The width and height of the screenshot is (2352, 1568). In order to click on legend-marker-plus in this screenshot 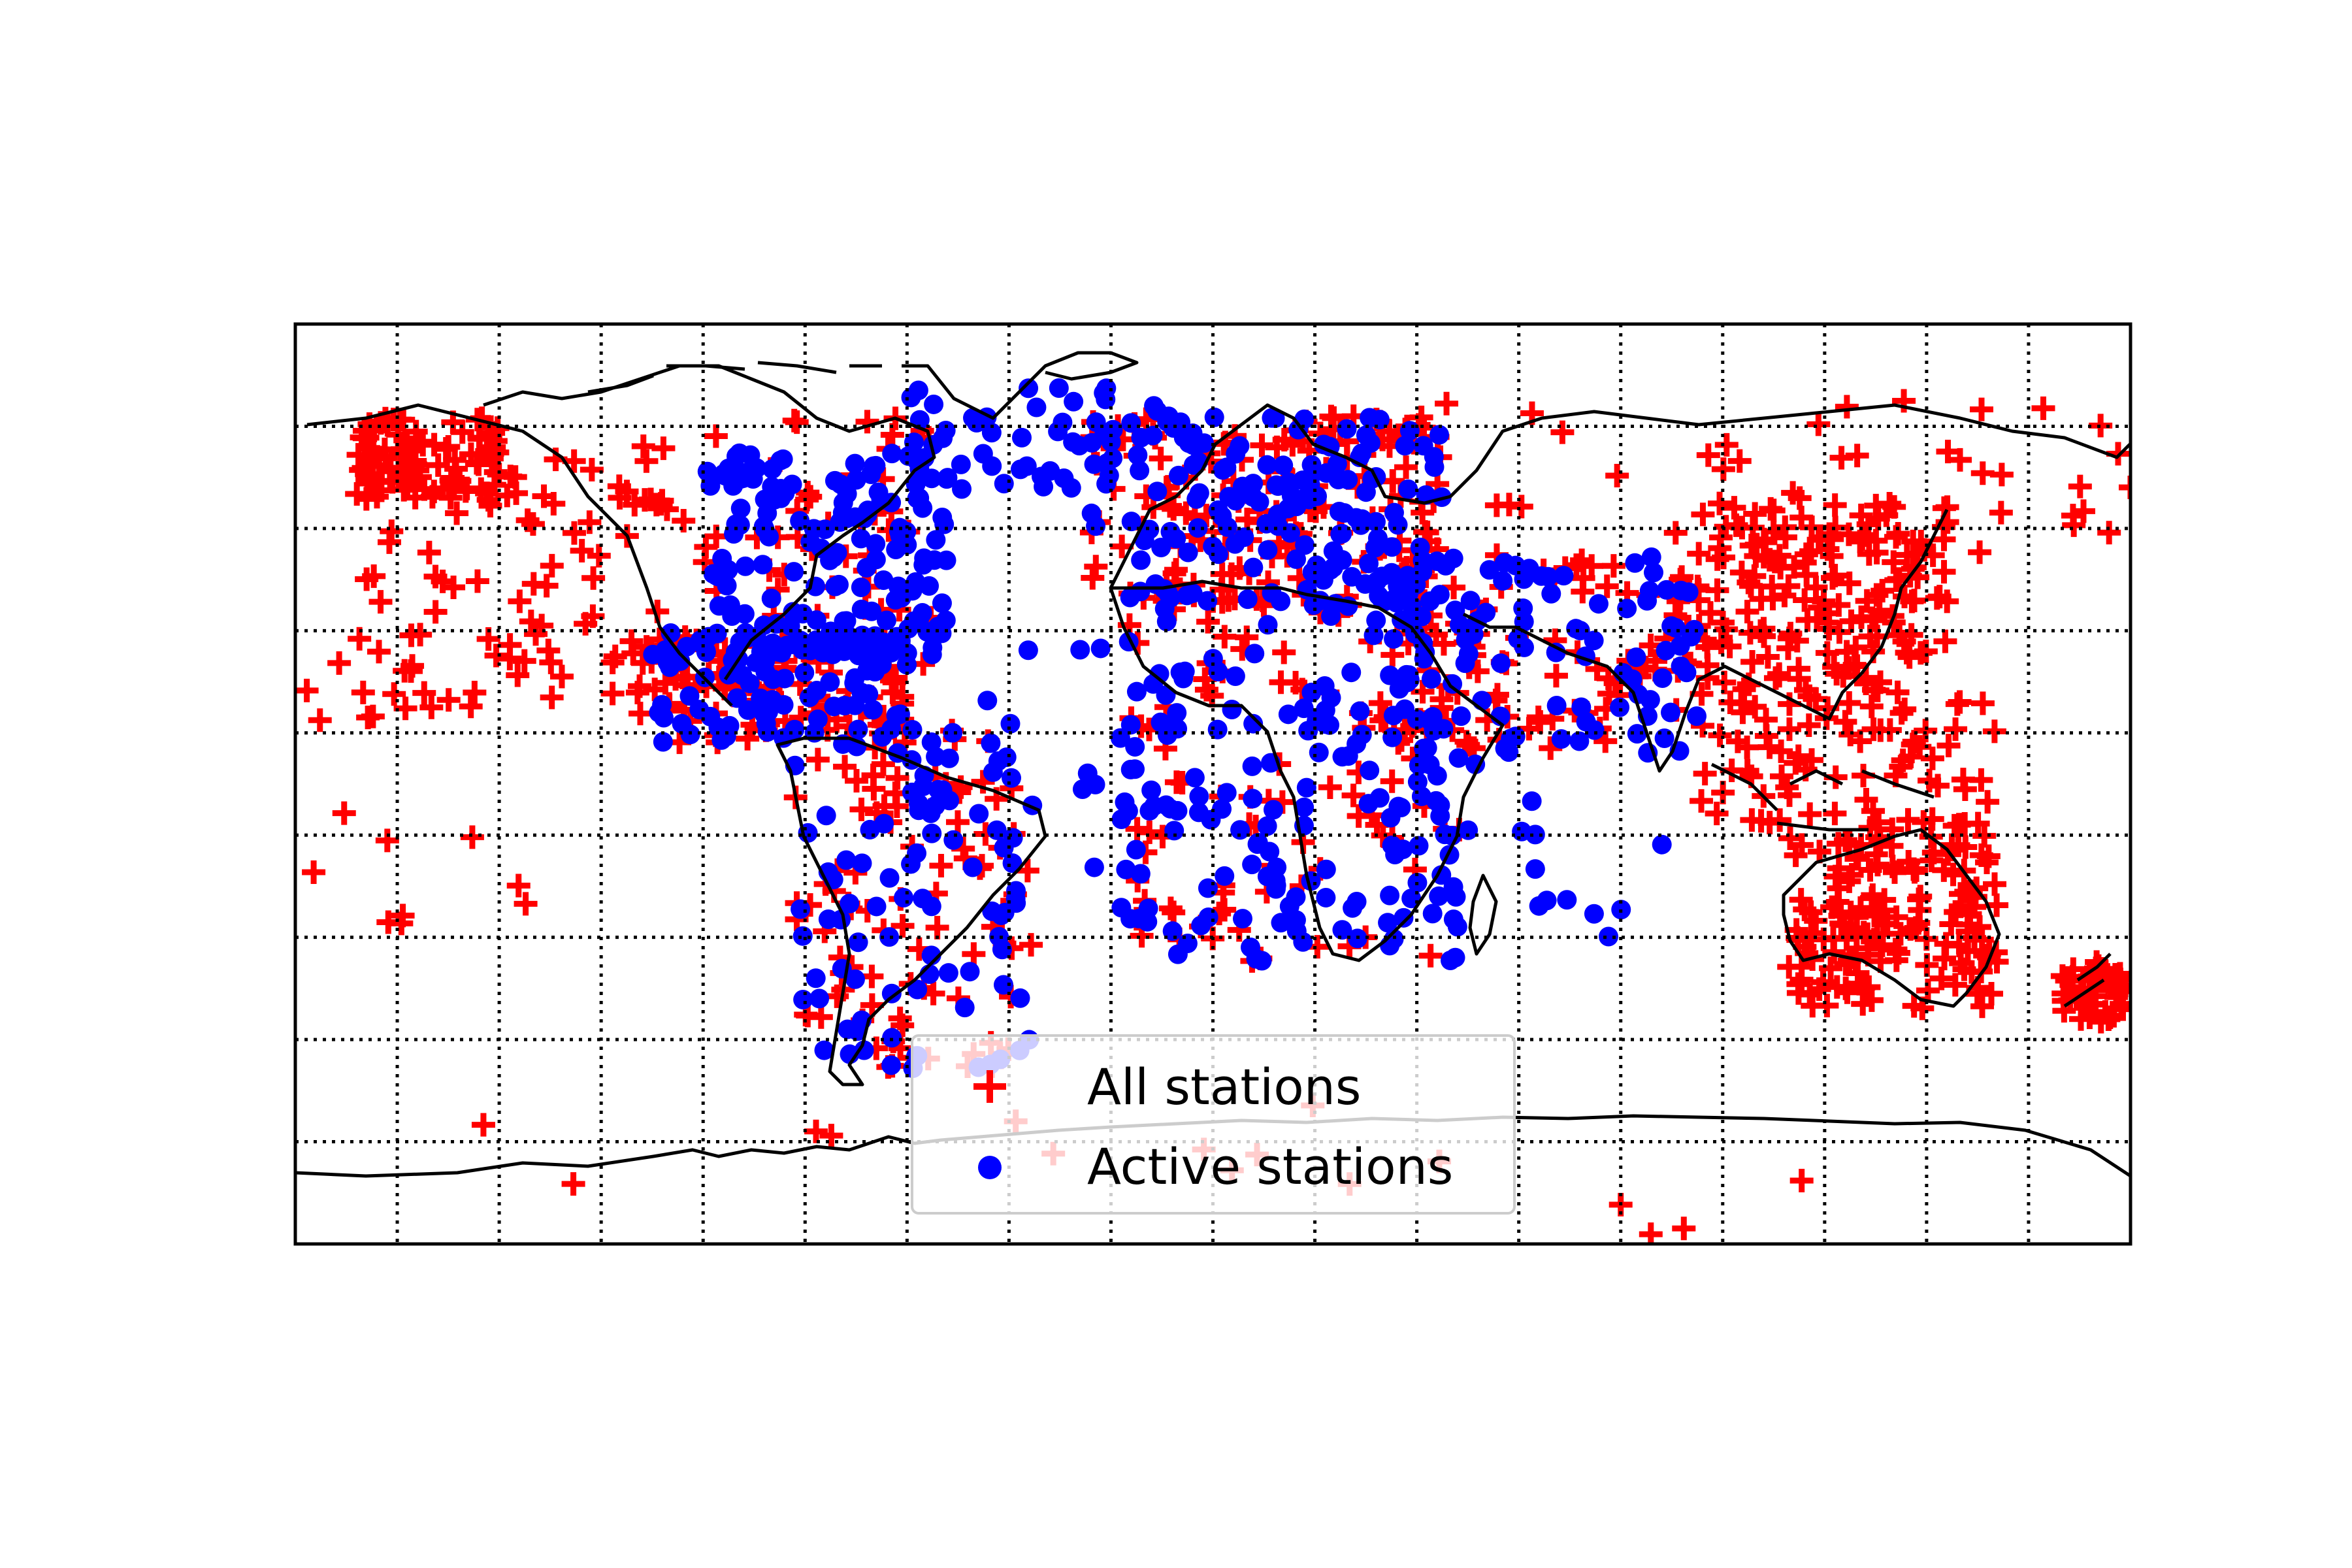, I will do `click(989, 1086)`.